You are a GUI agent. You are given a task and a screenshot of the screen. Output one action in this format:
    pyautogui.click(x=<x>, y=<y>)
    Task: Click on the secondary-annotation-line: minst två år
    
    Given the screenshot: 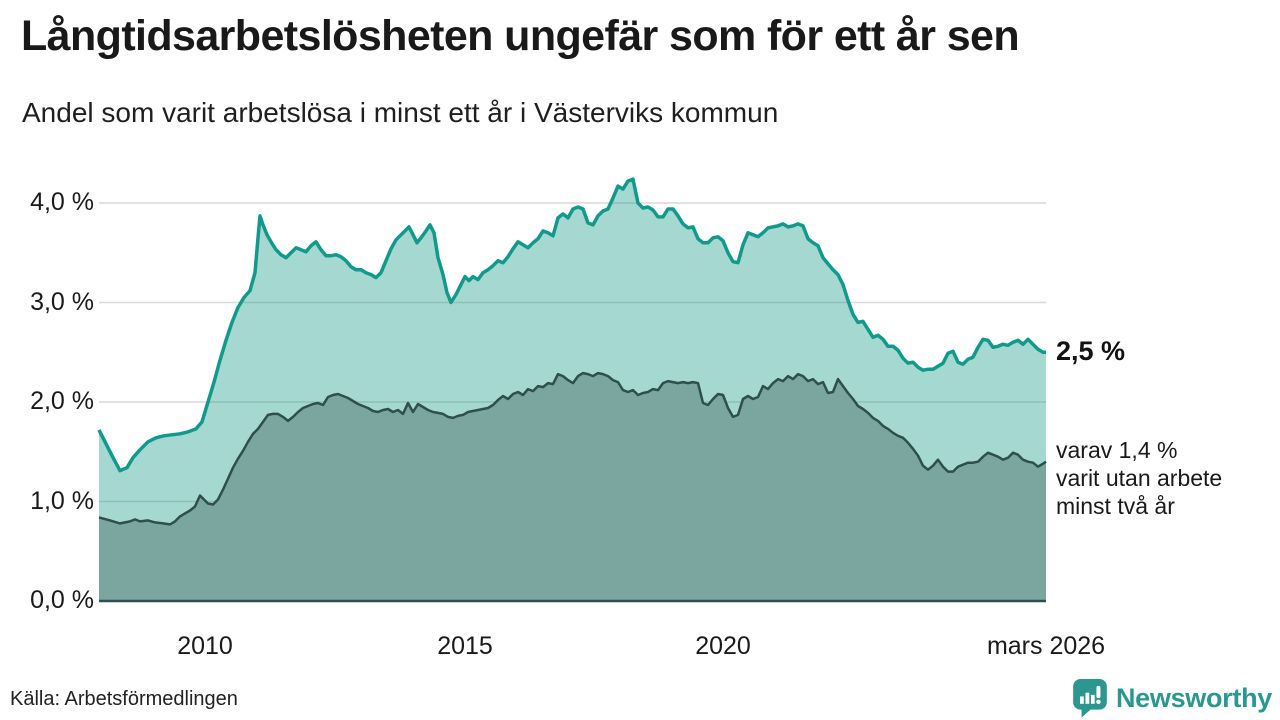 What is the action you would take?
    pyautogui.click(x=1115, y=506)
    